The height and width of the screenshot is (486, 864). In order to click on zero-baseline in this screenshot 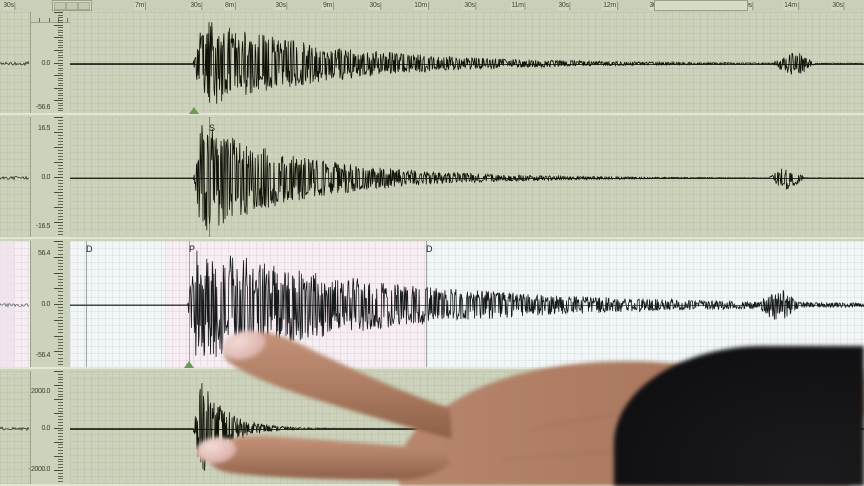, I will do `click(467, 64)`.